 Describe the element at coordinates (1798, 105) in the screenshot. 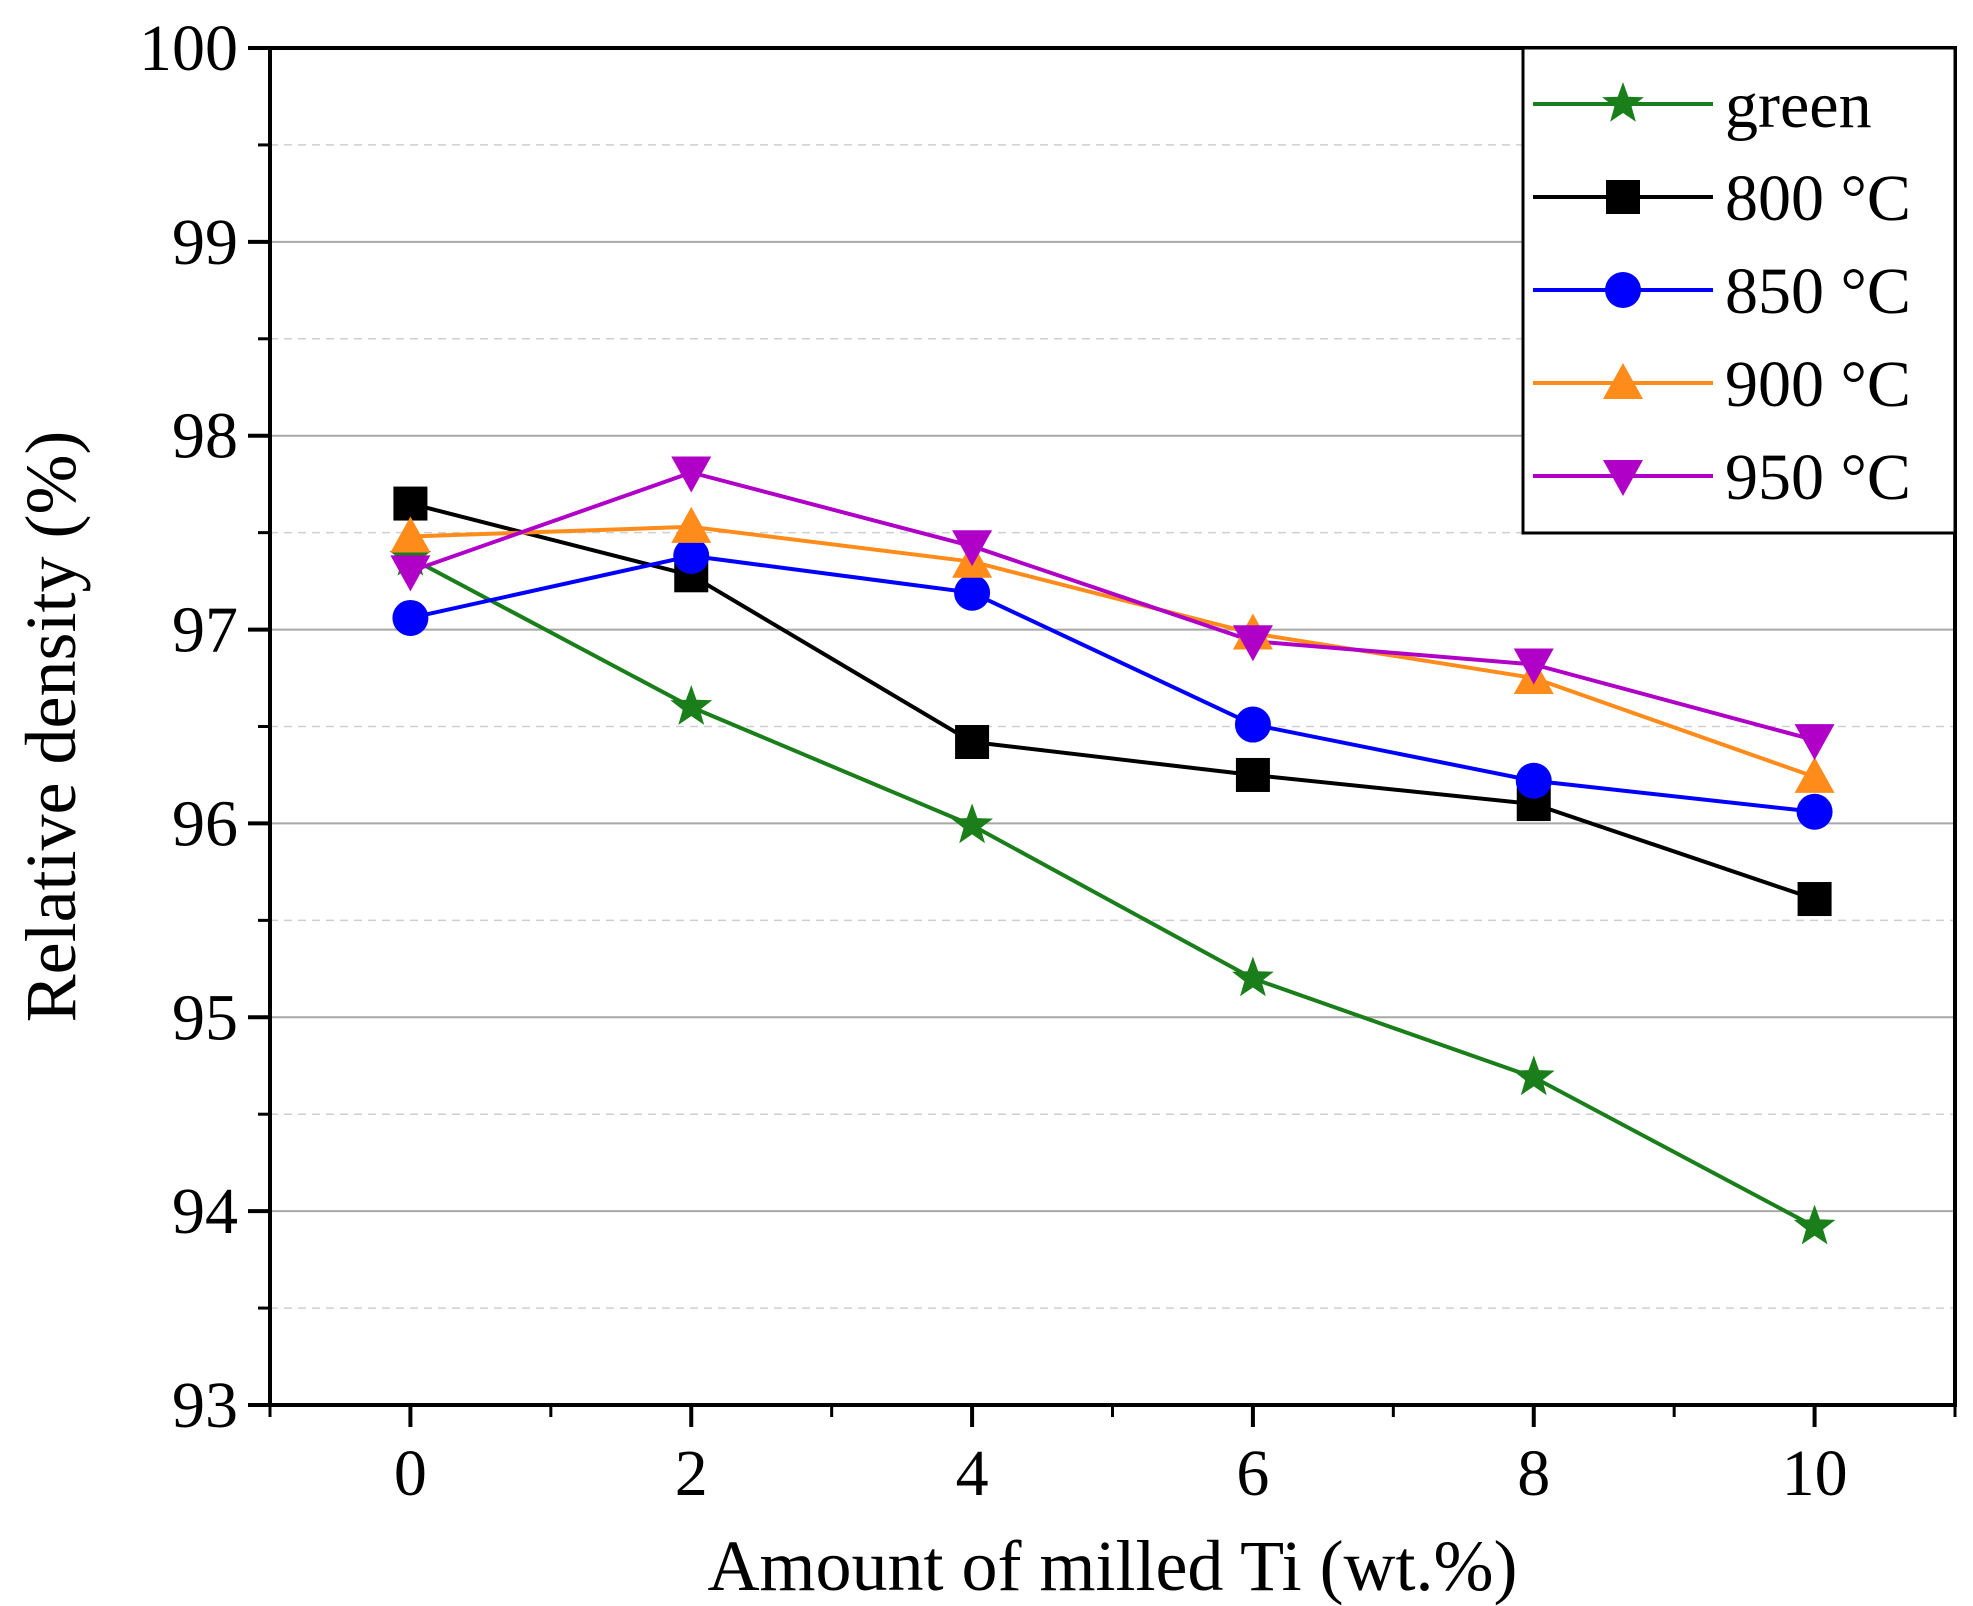

I see `legend-label-green: green` at that location.